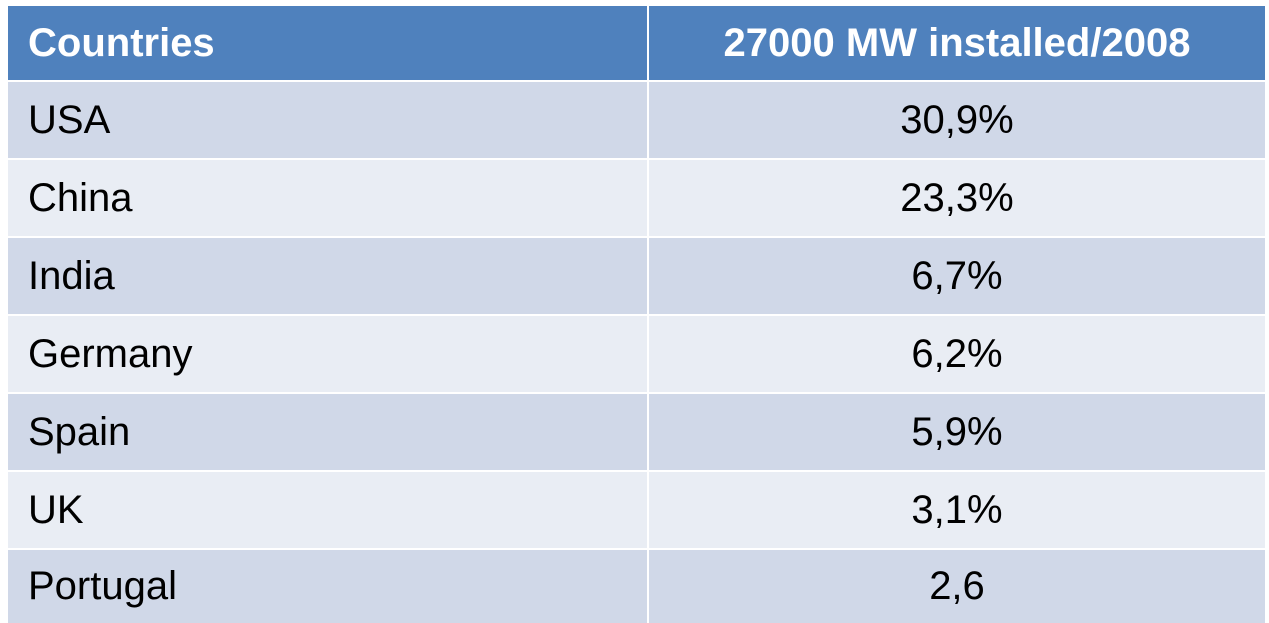  Describe the element at coordinates (957, 120) in the screenshot. I see `table-cell: 30,9%` at that location.